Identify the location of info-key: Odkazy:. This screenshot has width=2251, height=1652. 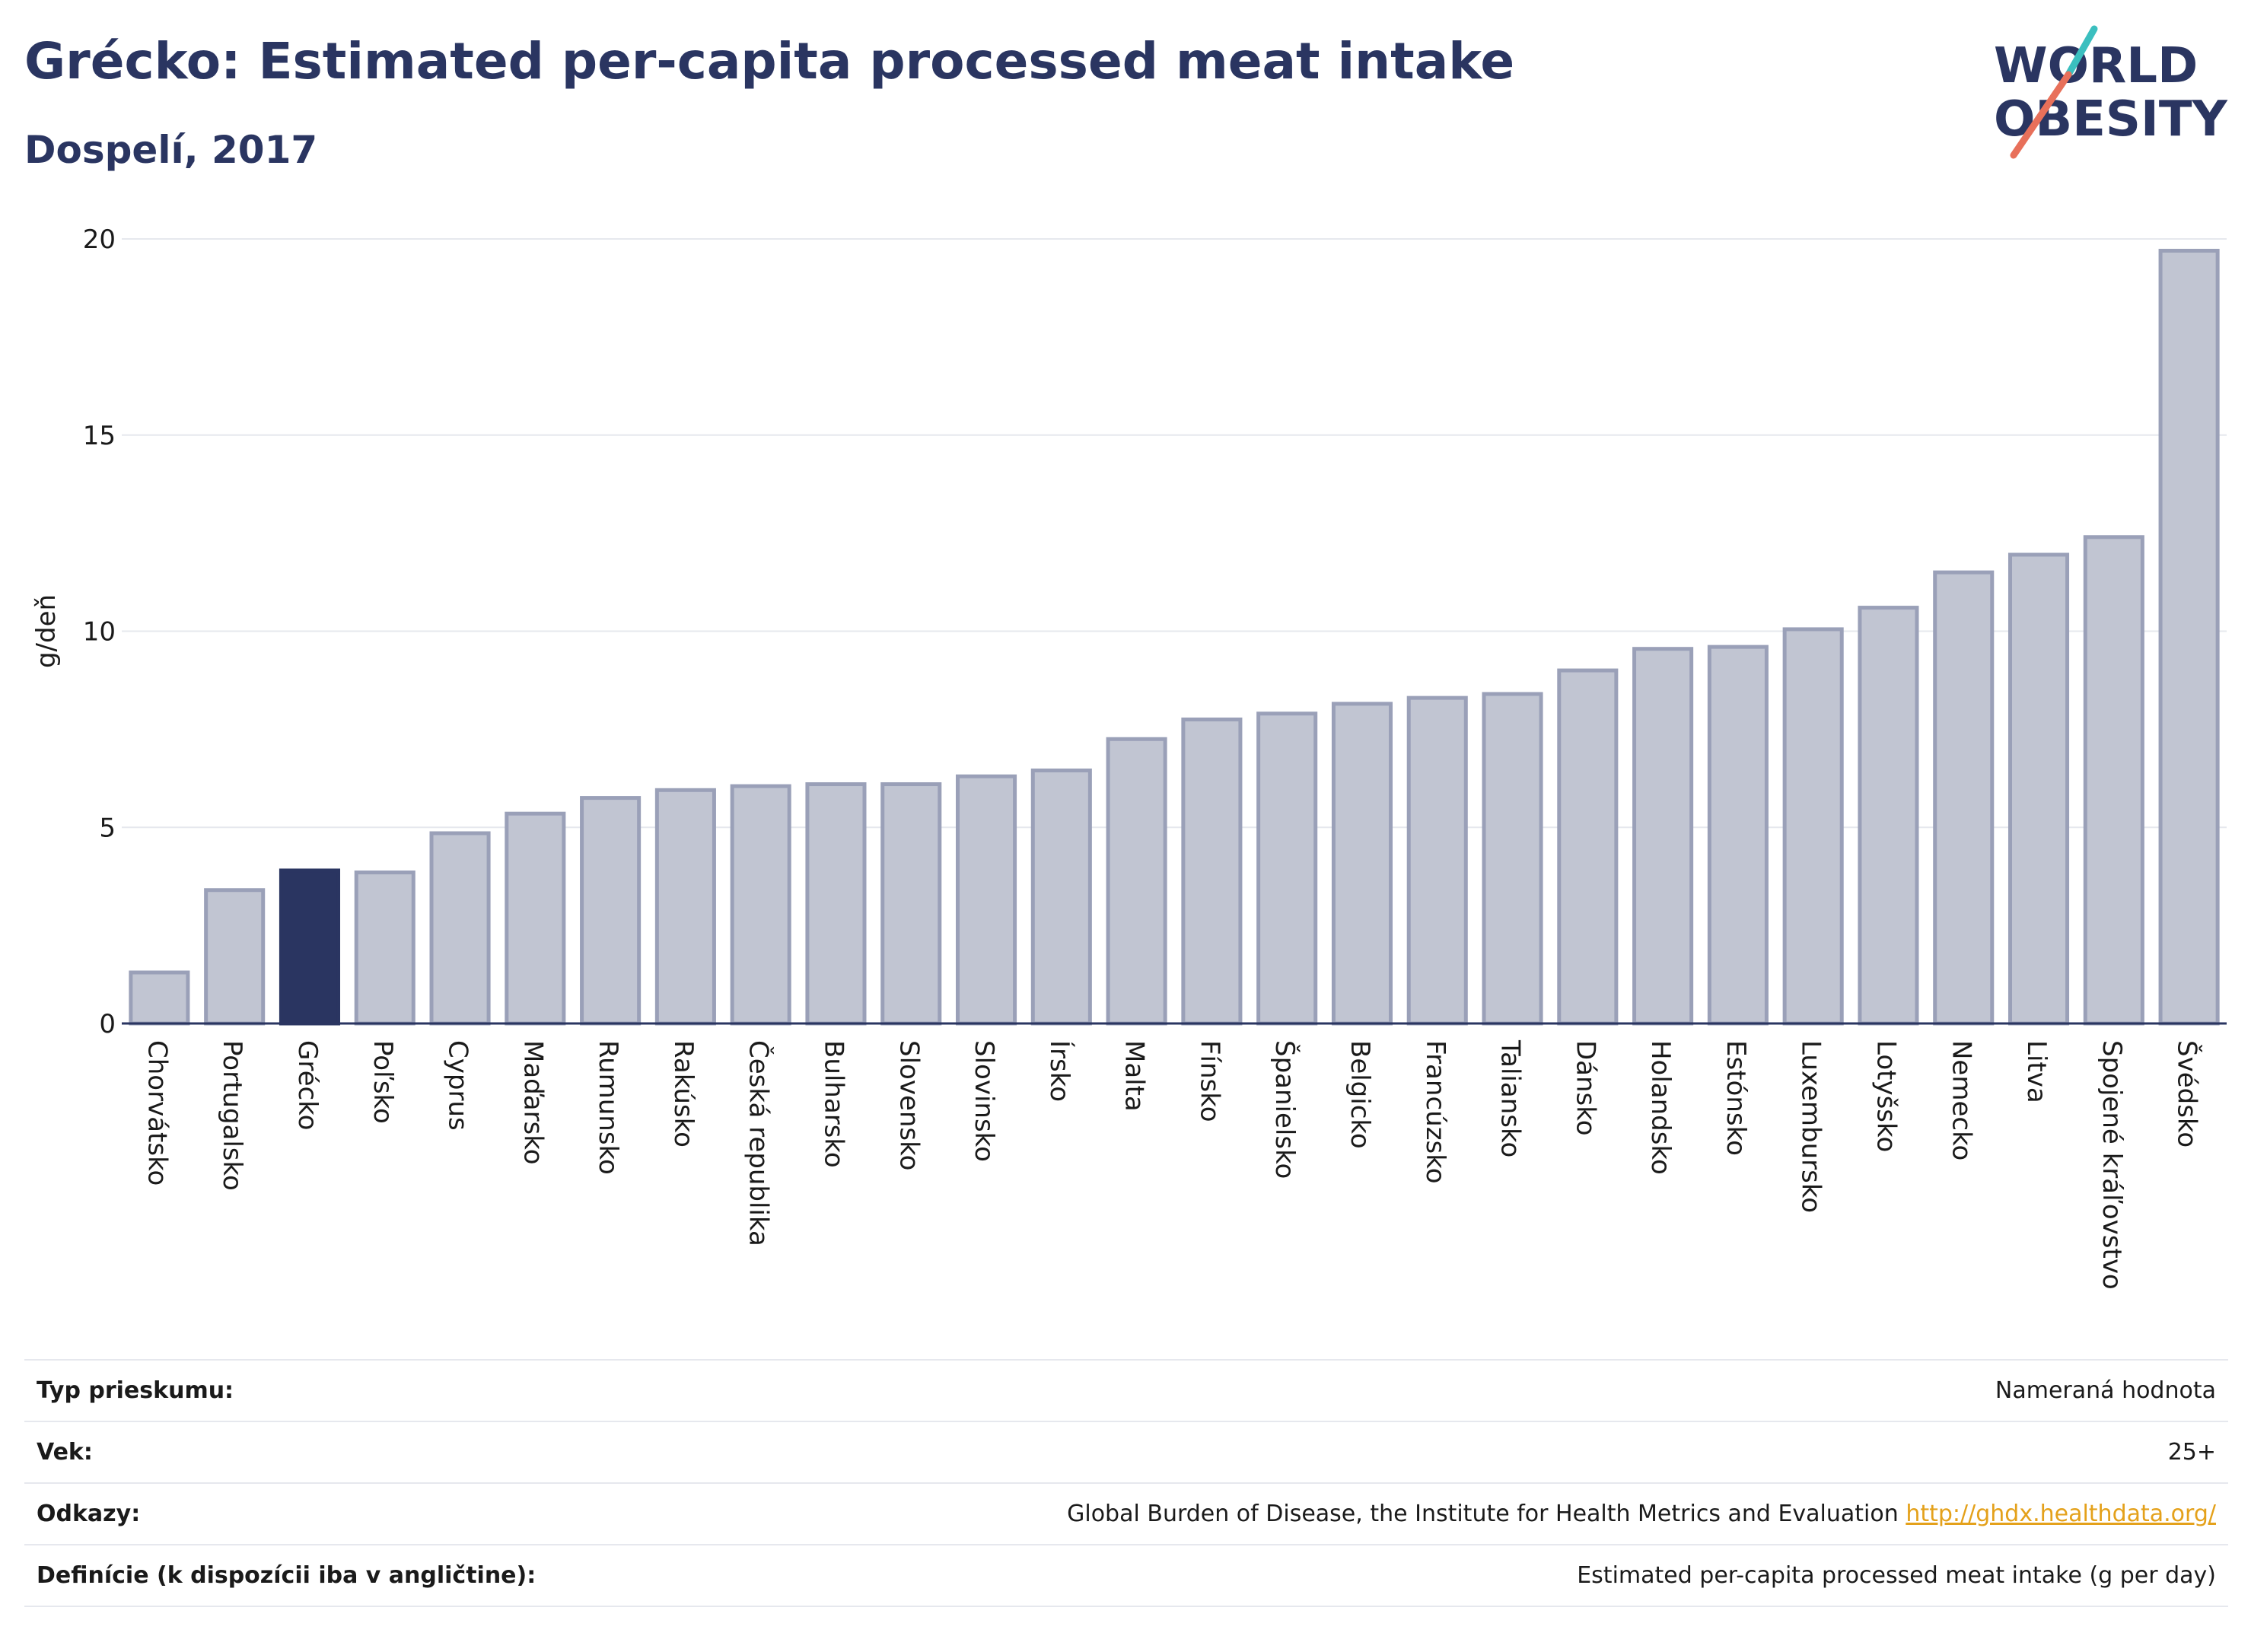
(364, 1513).